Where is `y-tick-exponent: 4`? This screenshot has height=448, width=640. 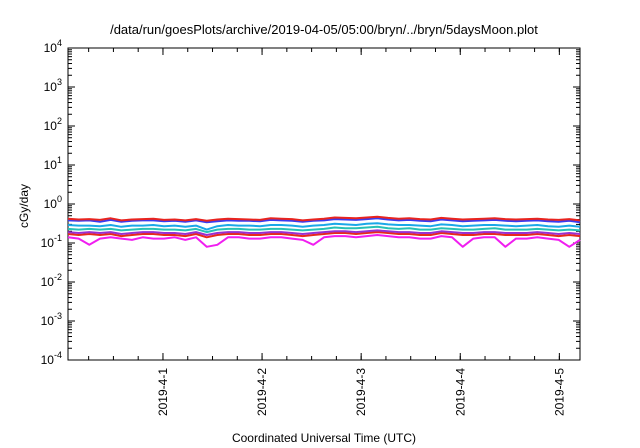
y-tick-exponent: 4 is located at coordinates (59, 43).